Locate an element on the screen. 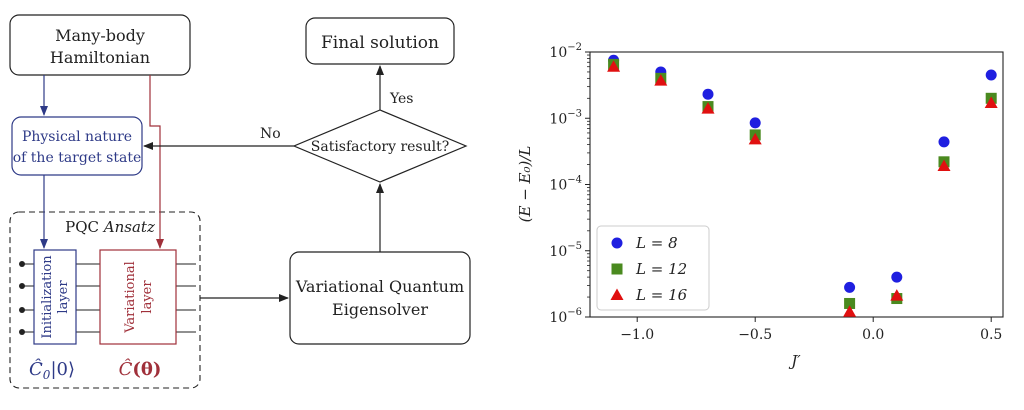 The width and height of the screenshot is (1024, 410). final-solution-label: Final solution is located at coordinates (380, 43).